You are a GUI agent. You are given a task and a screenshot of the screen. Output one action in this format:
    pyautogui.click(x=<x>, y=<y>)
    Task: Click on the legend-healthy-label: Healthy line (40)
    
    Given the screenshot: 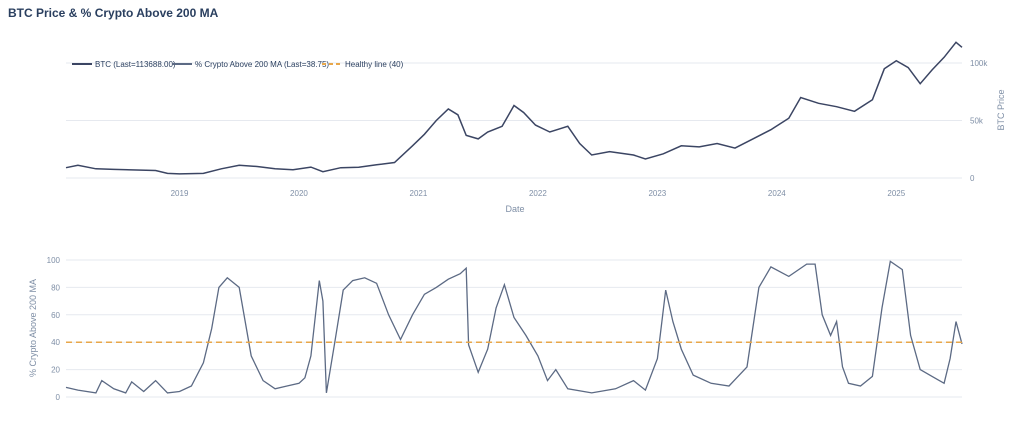 What is the action you would take?
    pyautogui.click(x=374, y=64)
    